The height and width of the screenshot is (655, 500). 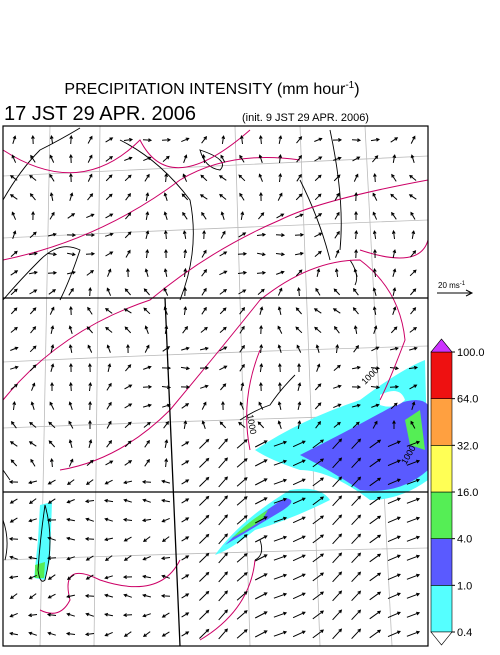 I want to click on colorbar-label: 1.0, so click(x=464, y=586).